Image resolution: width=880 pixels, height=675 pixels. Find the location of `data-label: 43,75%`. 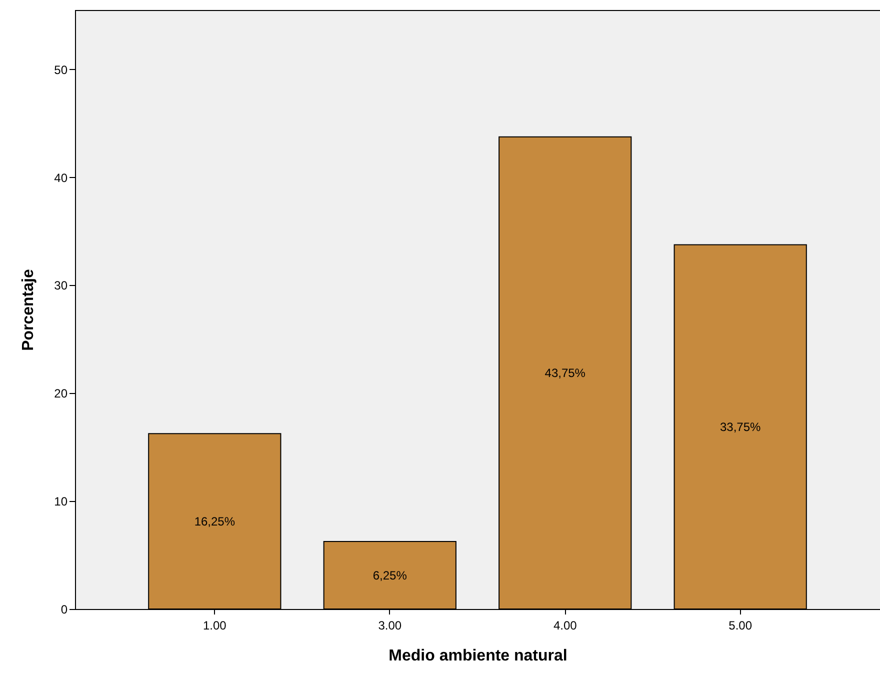

data-label: 43,75% is located at coordinates (565, 373).